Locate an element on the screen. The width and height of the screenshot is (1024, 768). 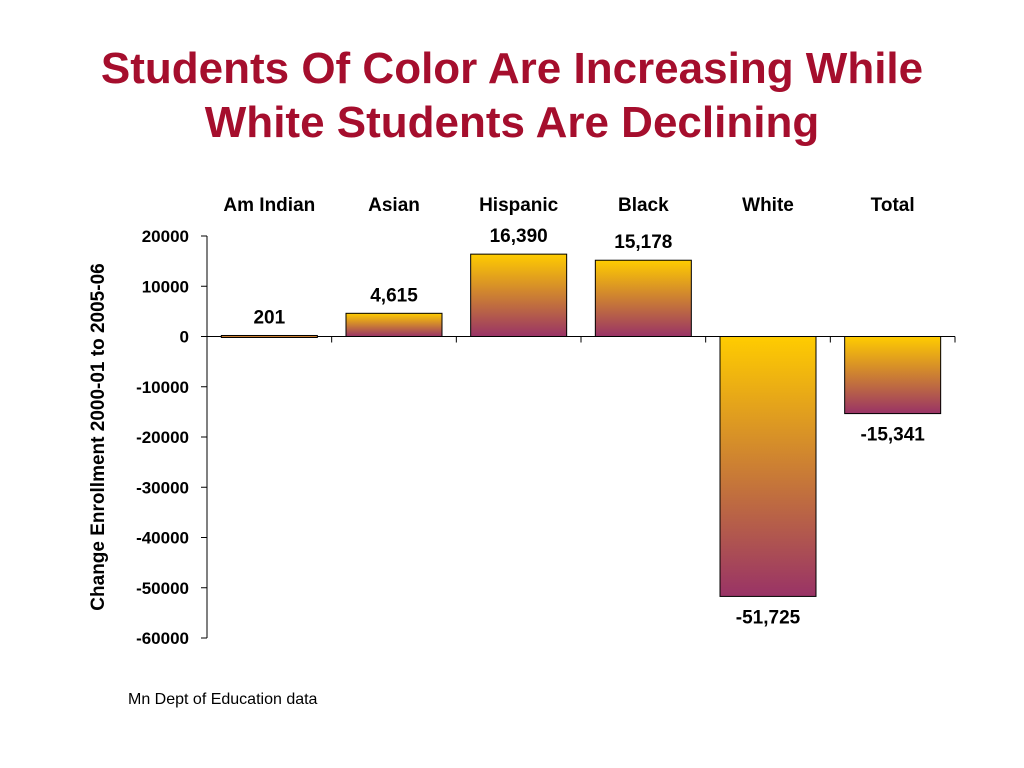
category-label: Black is located at coordinates (643, 205).